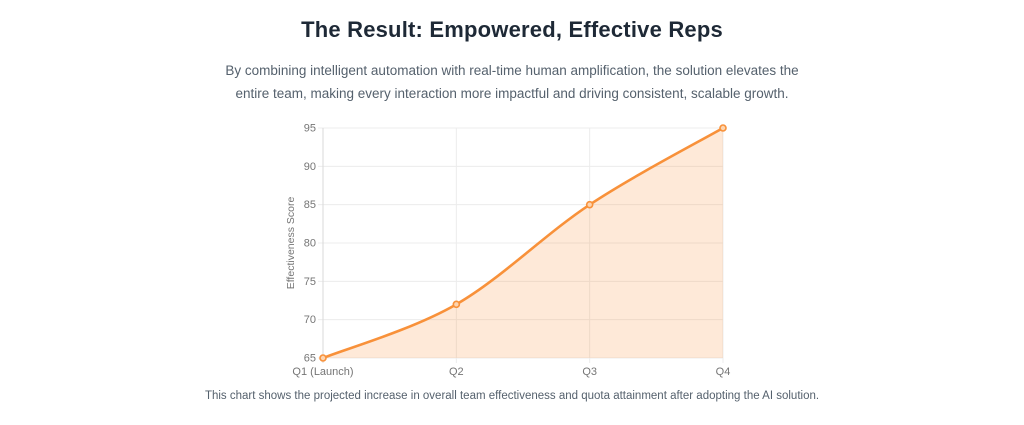 The width and height of the screenshot is (1024, 425). I want to click on y-axis-tick-label: 80, so click(310, 244).